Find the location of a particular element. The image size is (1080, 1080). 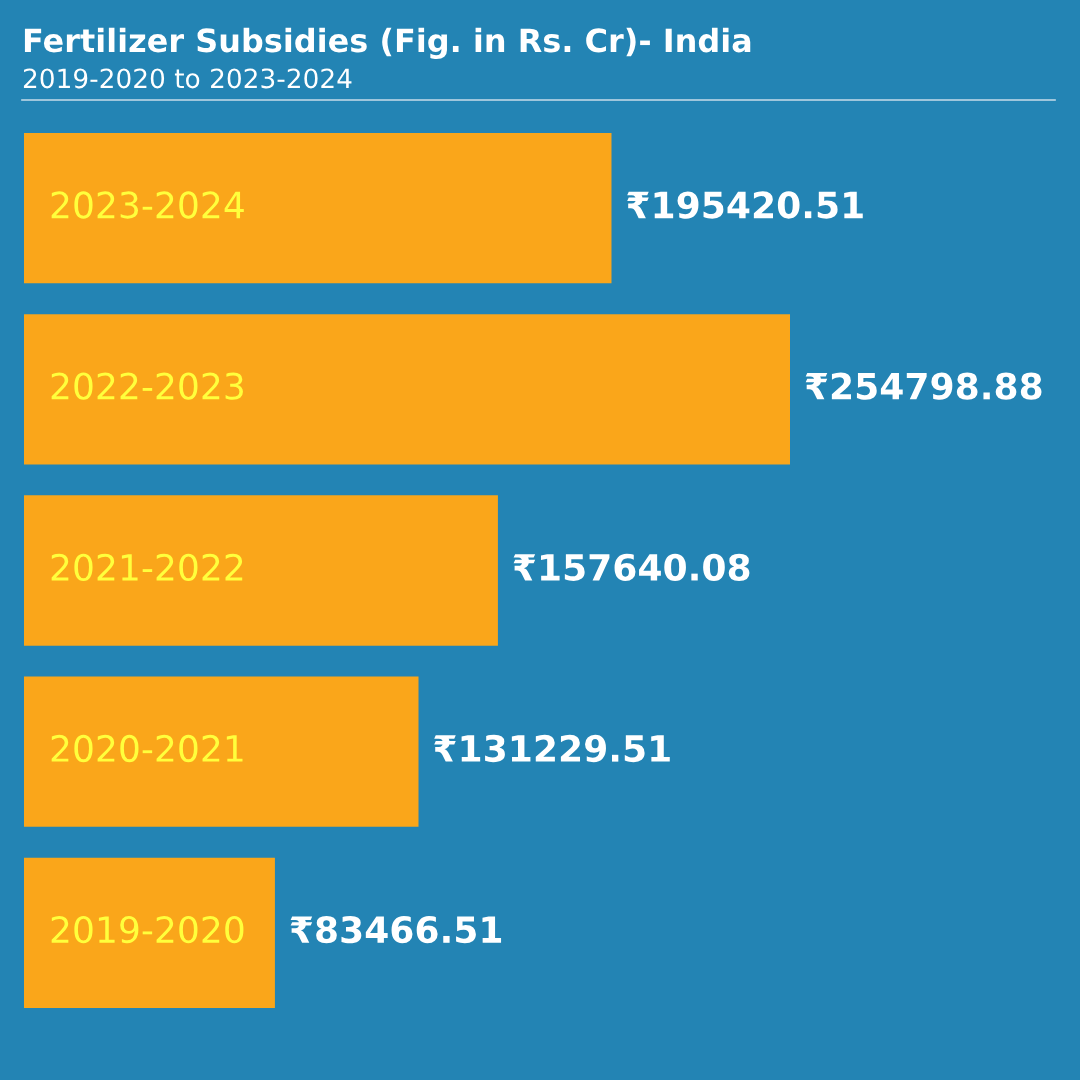

data-label: ₹157640.08 is located at coordinates (631, 567).